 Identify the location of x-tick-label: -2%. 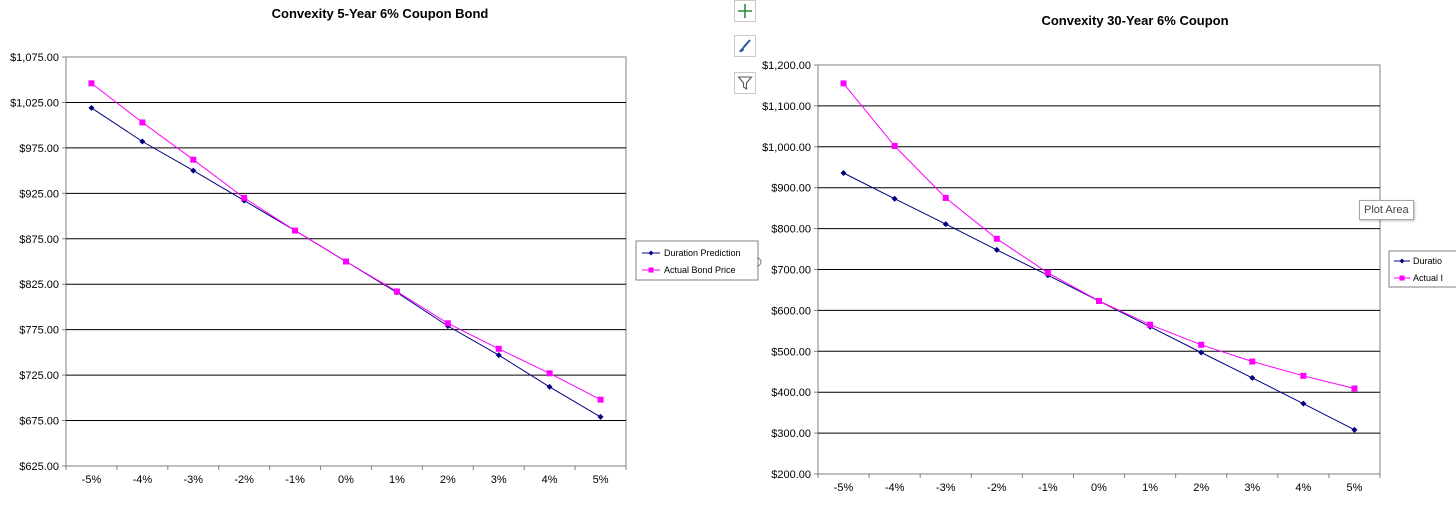
(997, 488).